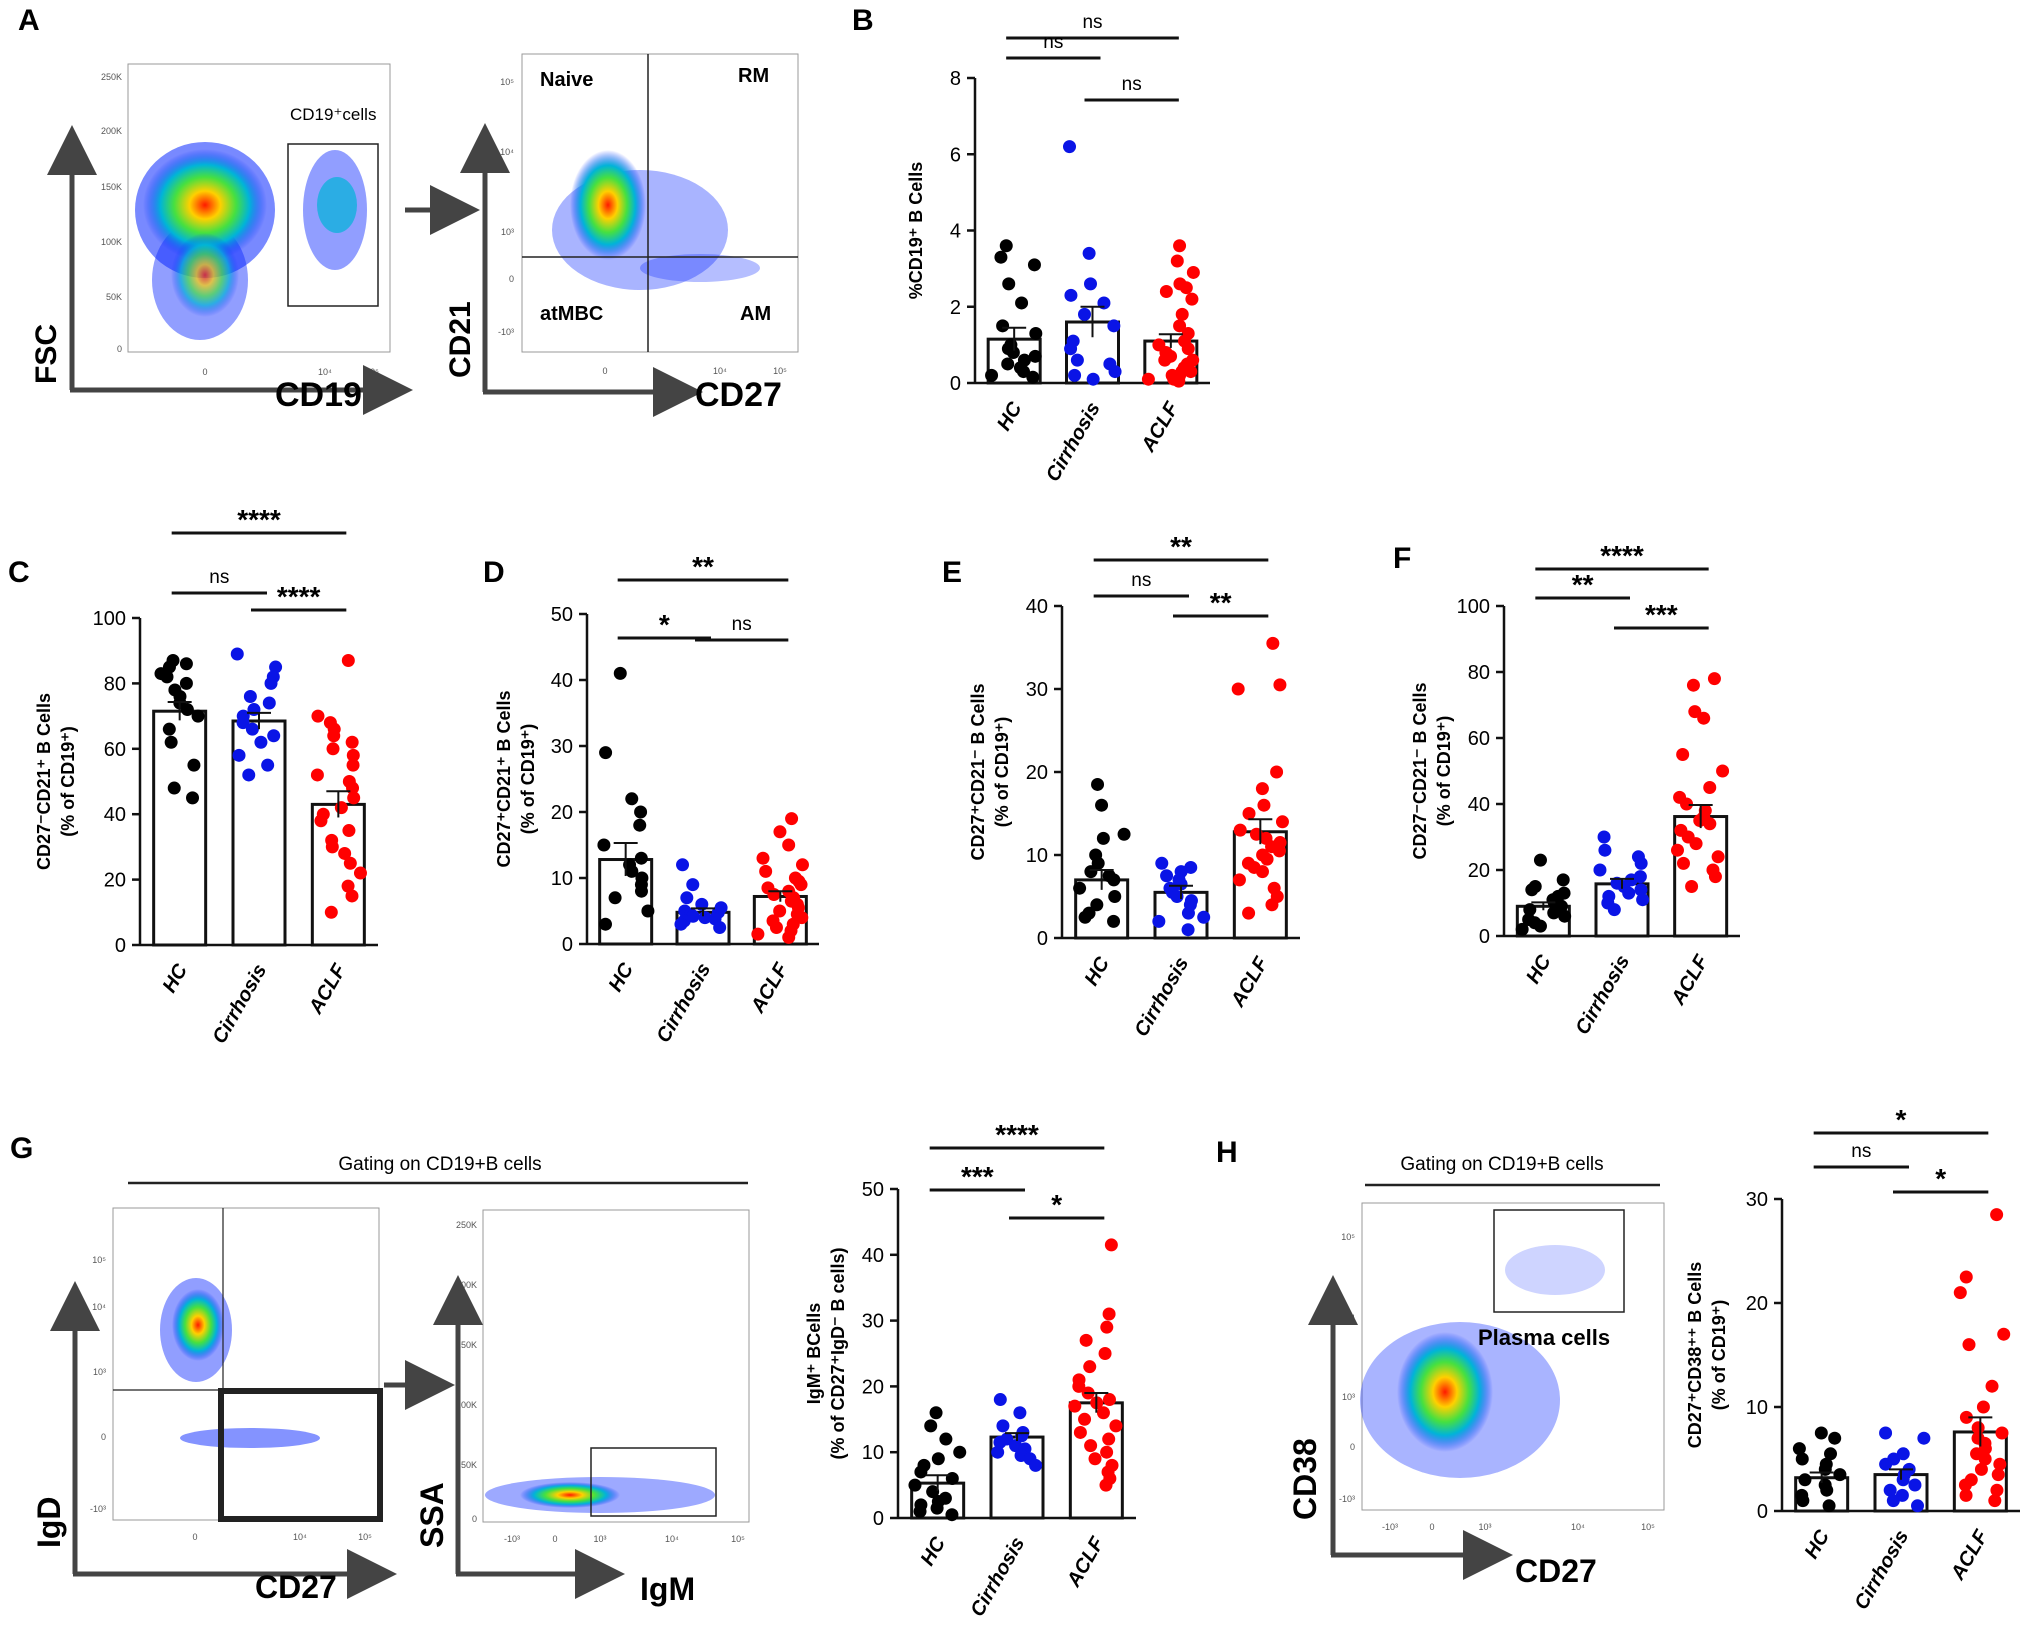 The width and height of the screenshot is (2044, 1634). I want to click on y-tick-label: 8, so click(955, 79).